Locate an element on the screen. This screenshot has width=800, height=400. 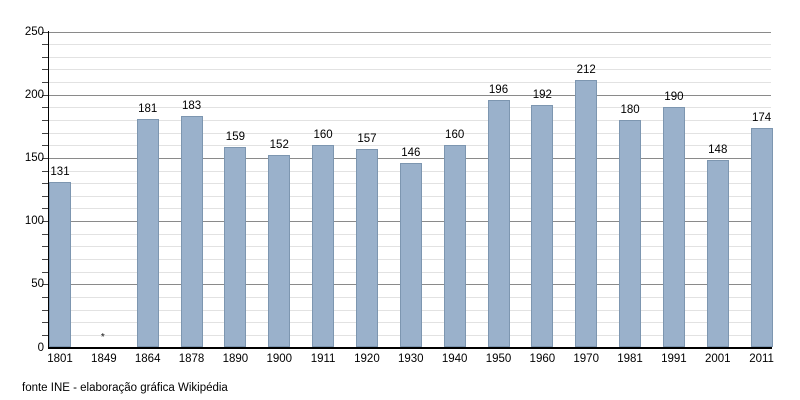
x-tick-label: 1890 is located at coordinates (235, 359).